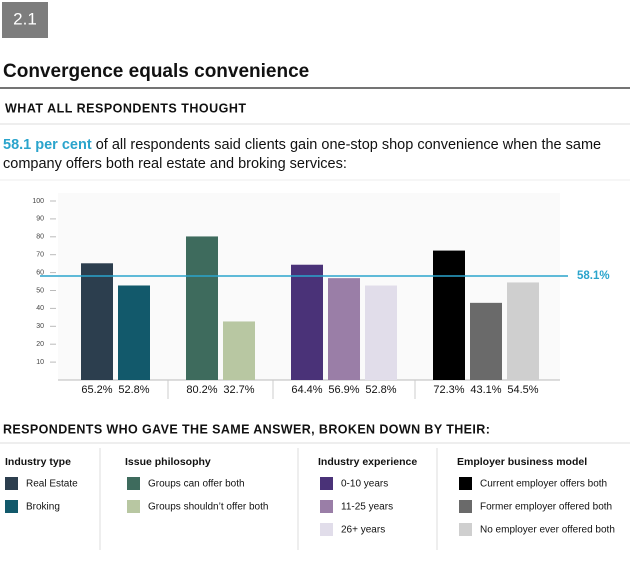 The height and width of the screenshot is (572, 630). I want to click on legend-label: Groups can offer both, so click(196, 484).